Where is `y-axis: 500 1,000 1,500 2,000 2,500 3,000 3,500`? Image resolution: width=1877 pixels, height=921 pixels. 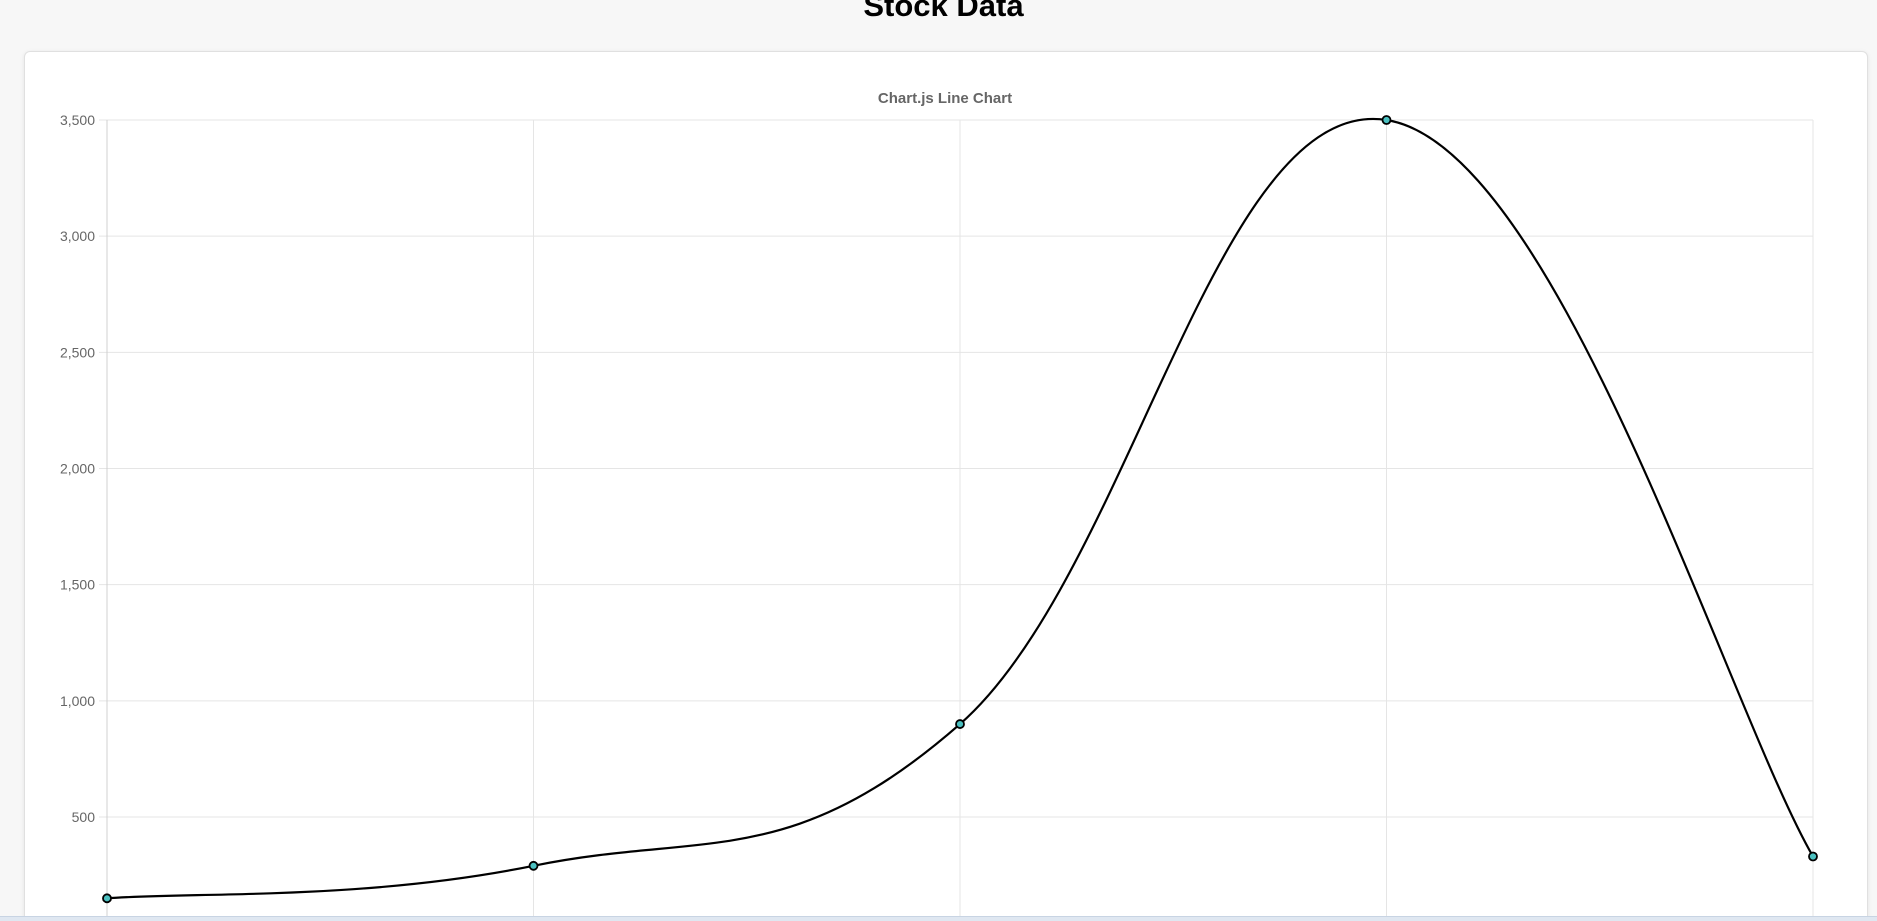 y-axis: 500 1,000 1,500 2,000 2,500 3,000 3,500 is located at coordinates (77, 468).